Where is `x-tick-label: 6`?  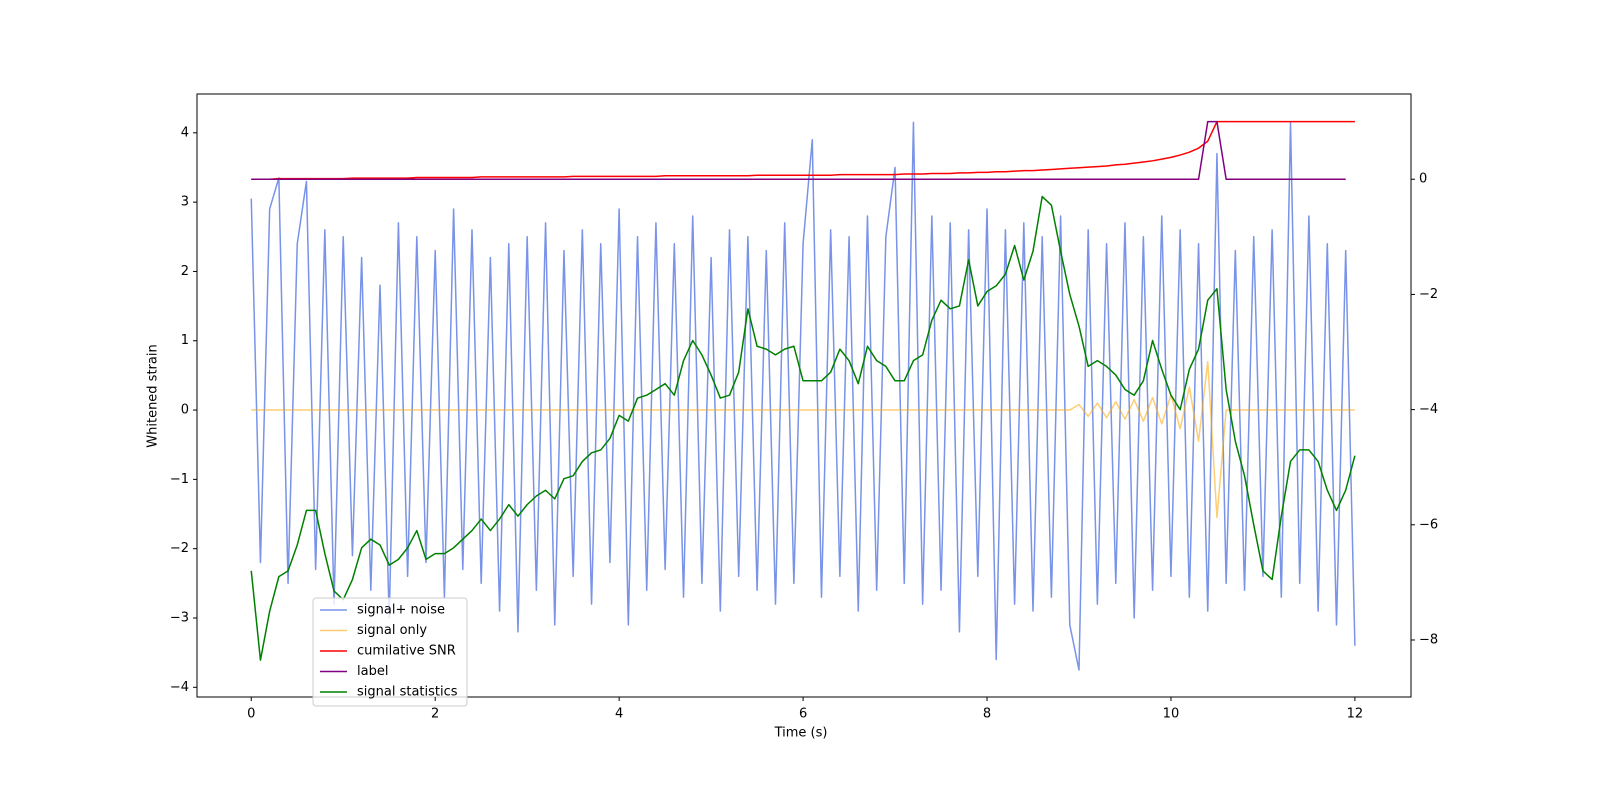 x-tick-label: 6 is located at coordinates (803, 714).